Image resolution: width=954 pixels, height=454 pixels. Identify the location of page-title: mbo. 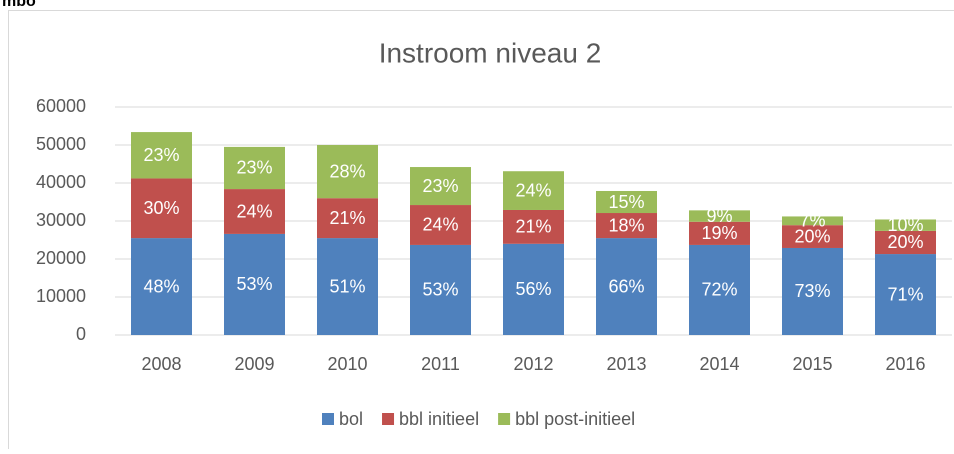
(19, 5).